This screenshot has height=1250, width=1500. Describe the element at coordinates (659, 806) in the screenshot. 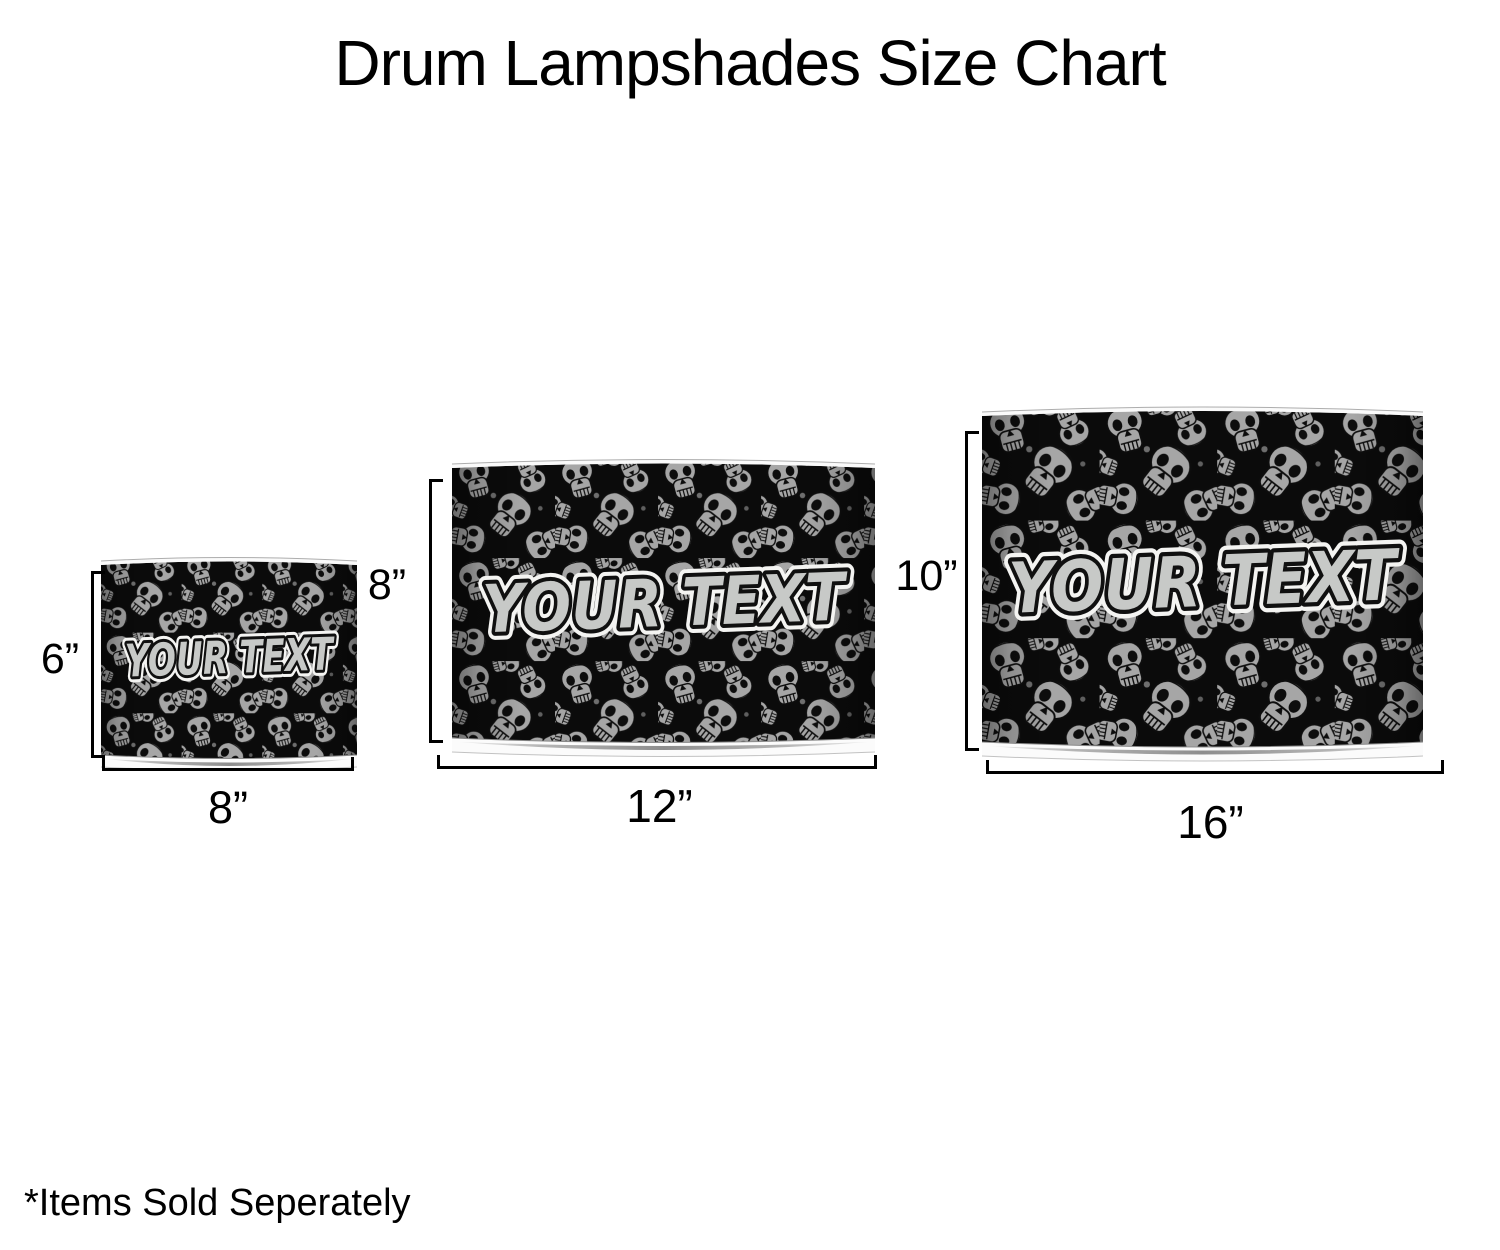

I see `width-label-medium: 12”` at that location.